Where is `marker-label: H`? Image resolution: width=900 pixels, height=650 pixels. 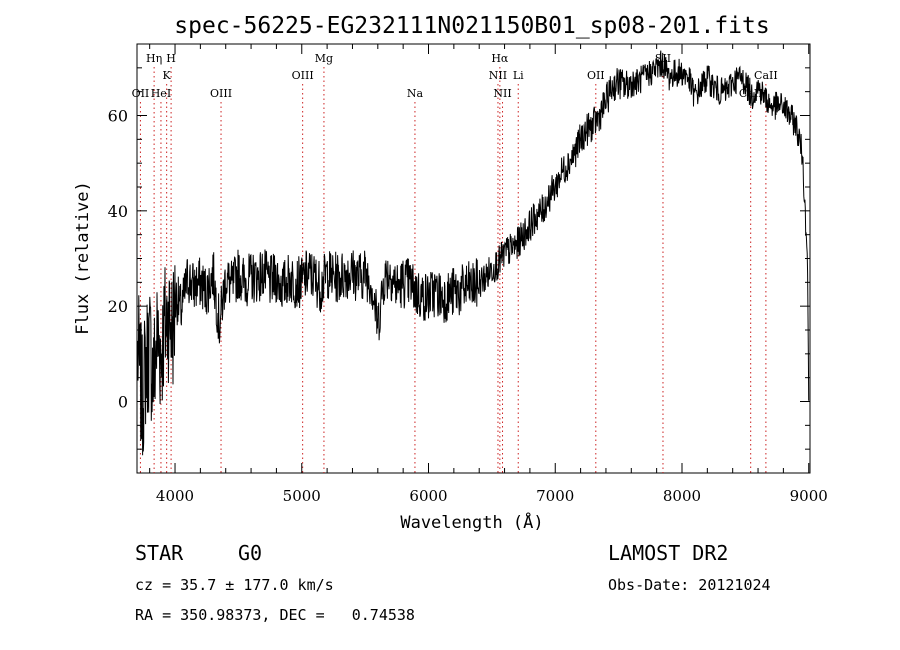 marker-label: H is located at coordinates (171, 58).